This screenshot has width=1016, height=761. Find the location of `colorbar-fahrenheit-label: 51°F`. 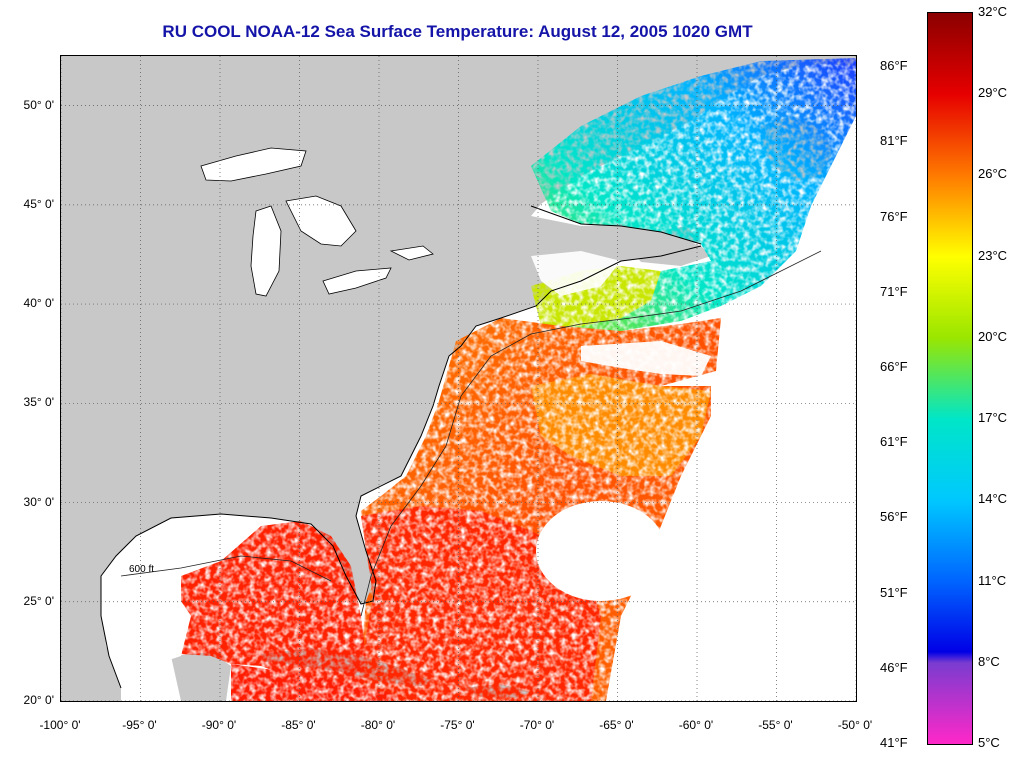

colorbar-fahrenheit-label: 51°F is located at coordinates (894, 592).